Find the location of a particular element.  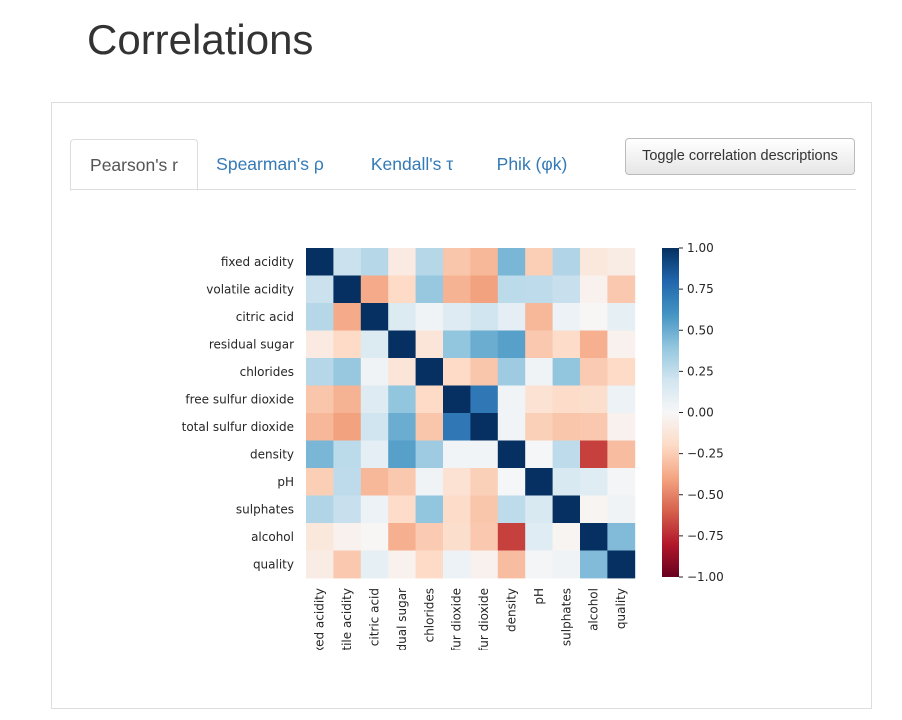

tab-pearson: Pearson's r is located at coordinates (134, 165).